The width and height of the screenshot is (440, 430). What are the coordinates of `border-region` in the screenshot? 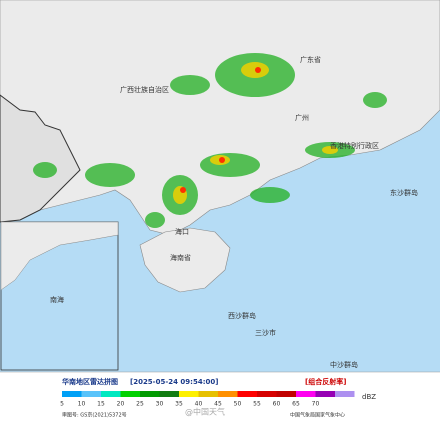 It's located at (40, 158).